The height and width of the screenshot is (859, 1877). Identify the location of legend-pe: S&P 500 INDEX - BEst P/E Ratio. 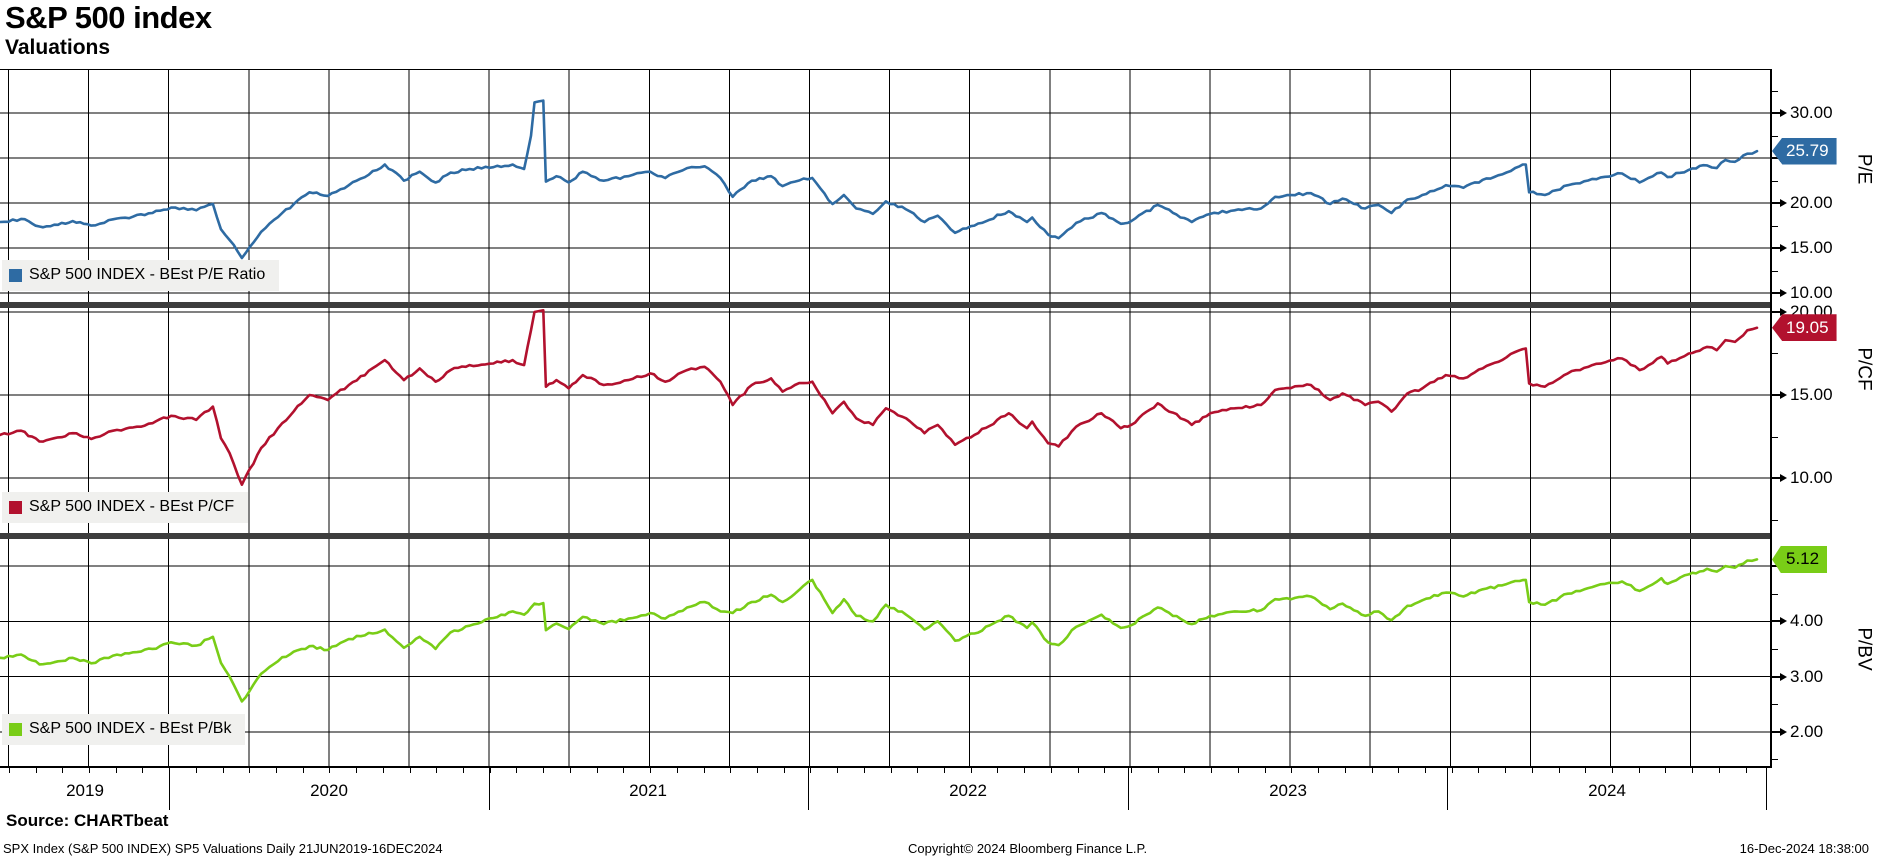
(141, 275).